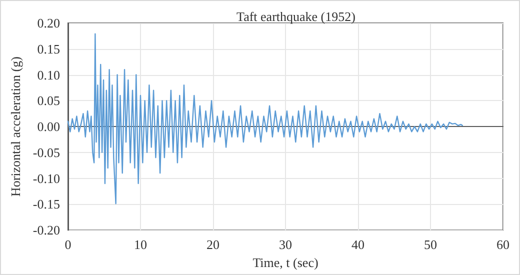 The width and height of the screenshot is (520, 275). What do you see at coordinates (430, 244) in the screenshot?
I see `x-tick-label: 50` at bounding box center [430, 244].